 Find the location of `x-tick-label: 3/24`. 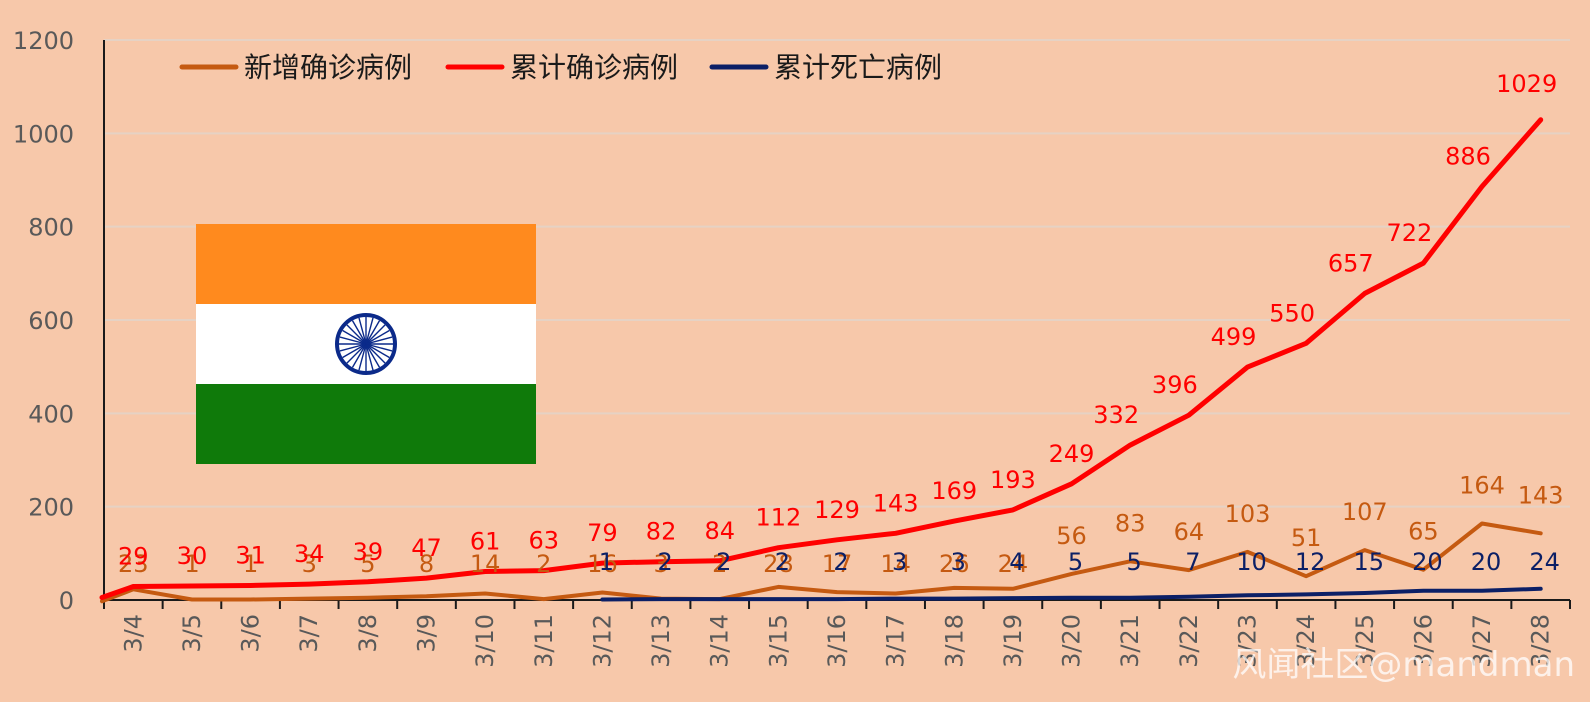

x-tick-label: 3/24 is located at coordinates (1306, 641).